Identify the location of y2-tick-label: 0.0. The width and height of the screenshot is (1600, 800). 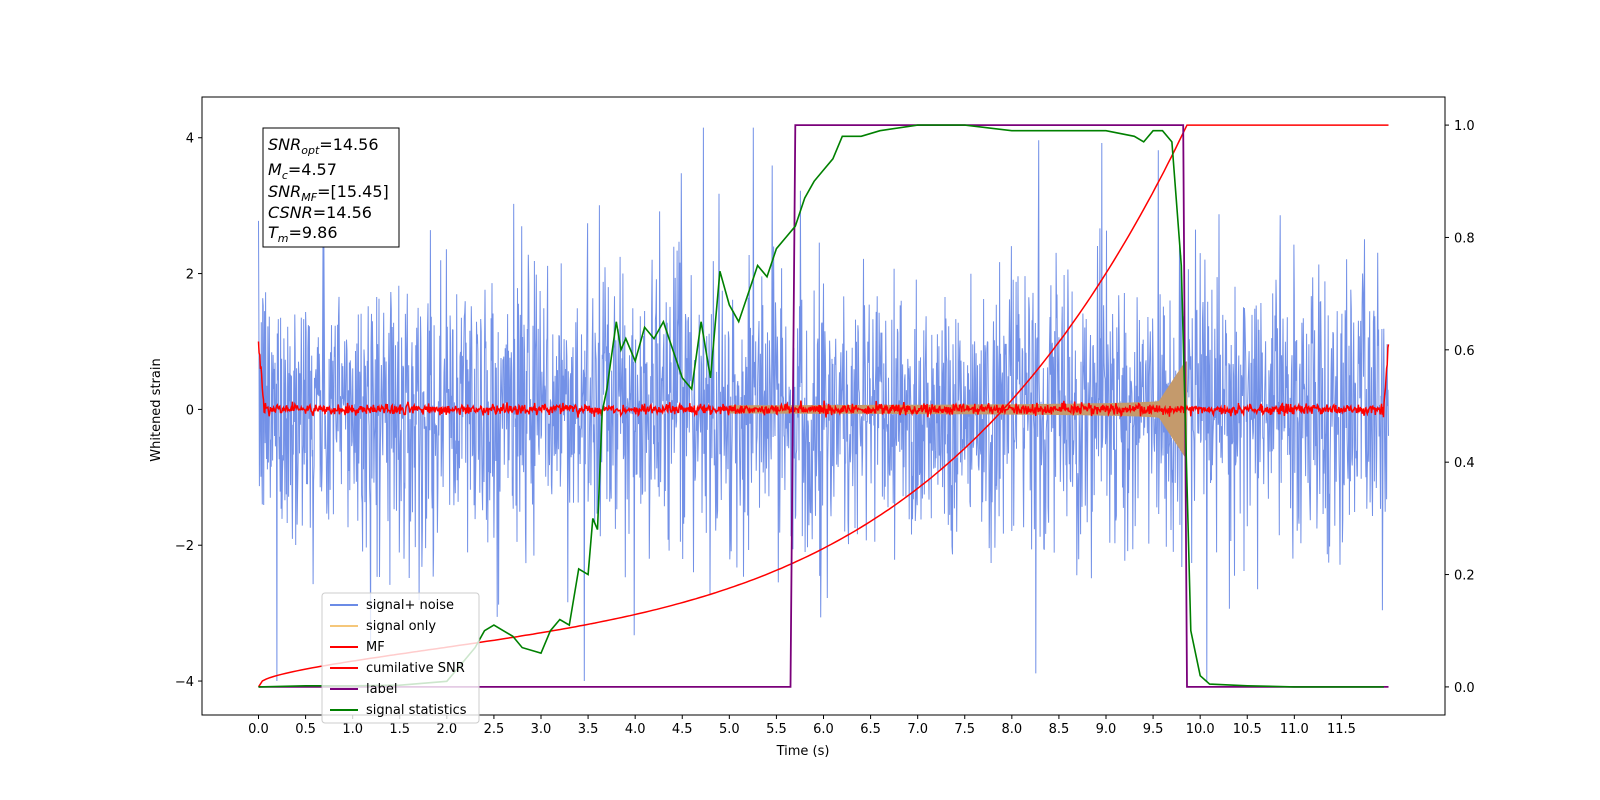
(1464, 688).